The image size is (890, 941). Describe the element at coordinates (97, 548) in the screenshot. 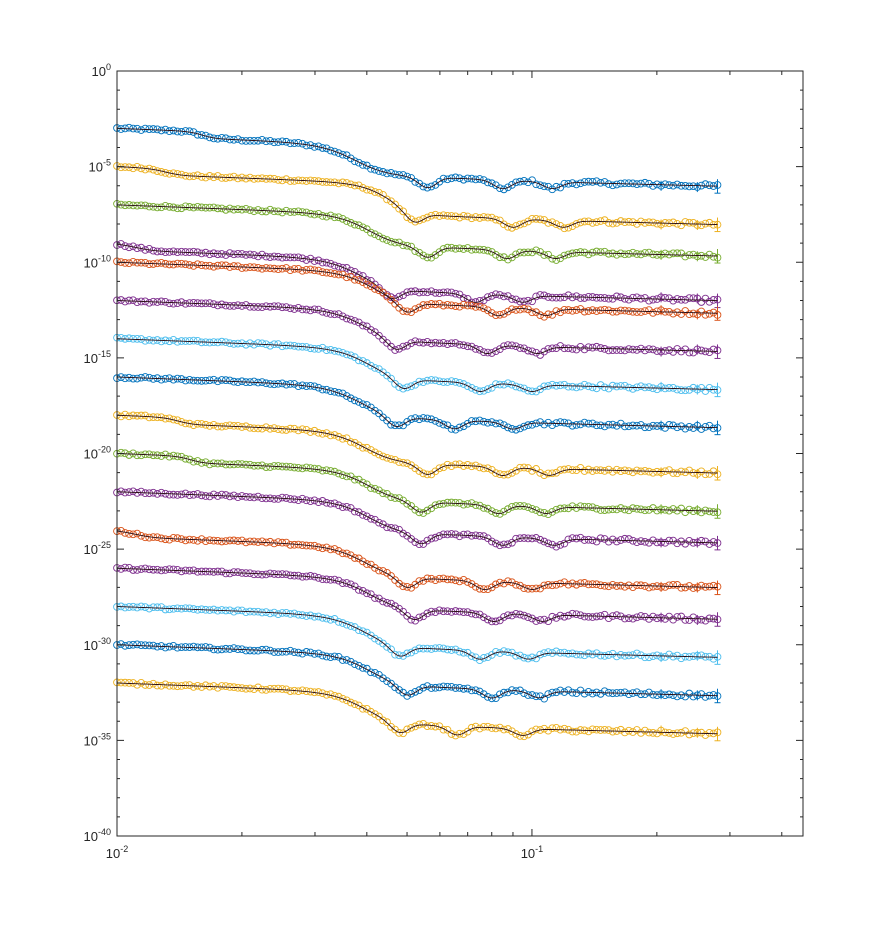

I see `y-tick-label: 10-25` at that location.